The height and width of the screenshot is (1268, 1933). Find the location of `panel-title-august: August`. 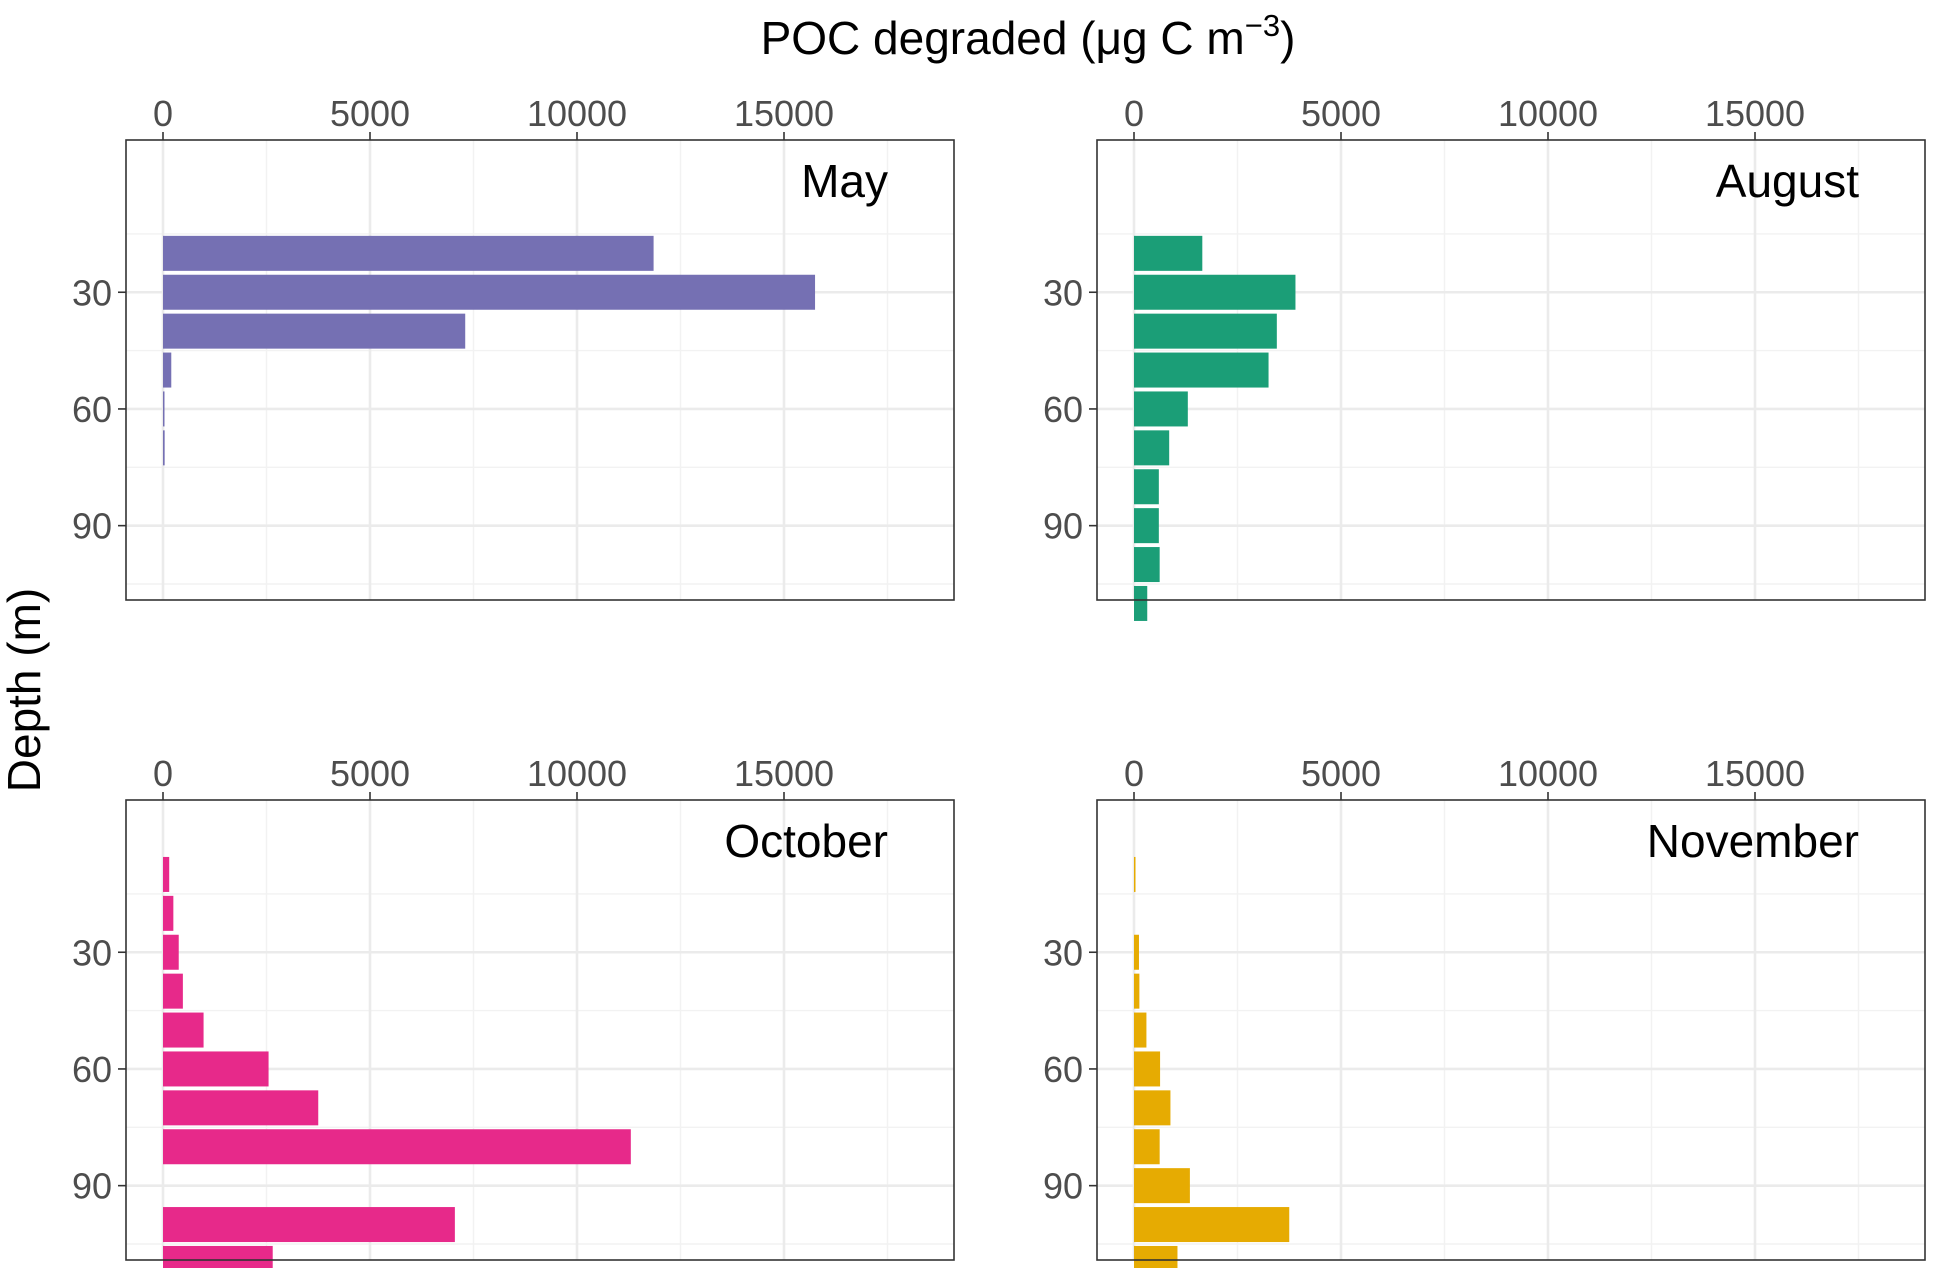

panel-title-august: August is located at coordinates (1787, 181).